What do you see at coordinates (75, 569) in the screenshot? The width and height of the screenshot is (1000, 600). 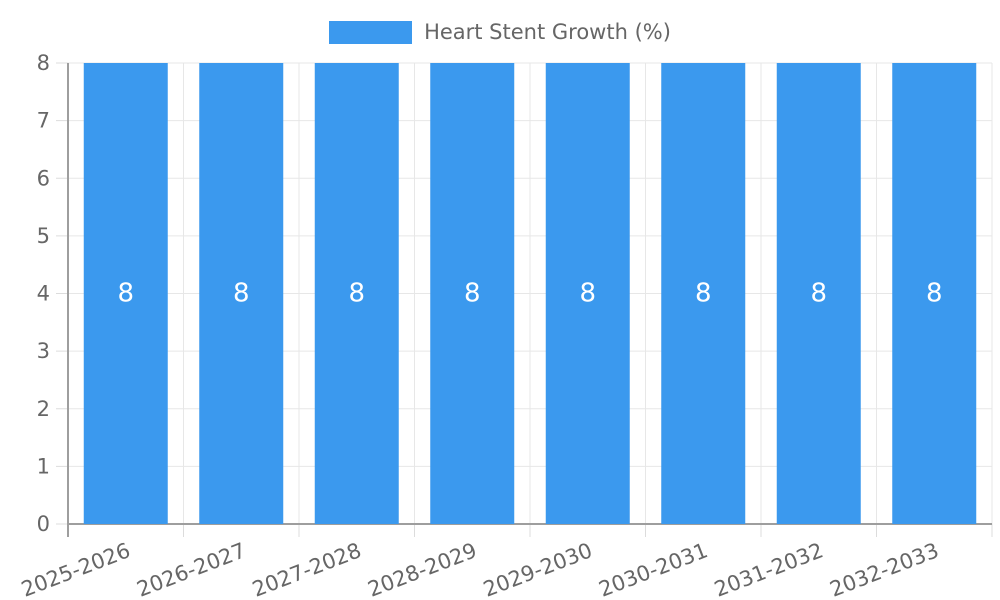 I see `x-axis-tick-label: 2025-2026` at bounding box center [75, 569].